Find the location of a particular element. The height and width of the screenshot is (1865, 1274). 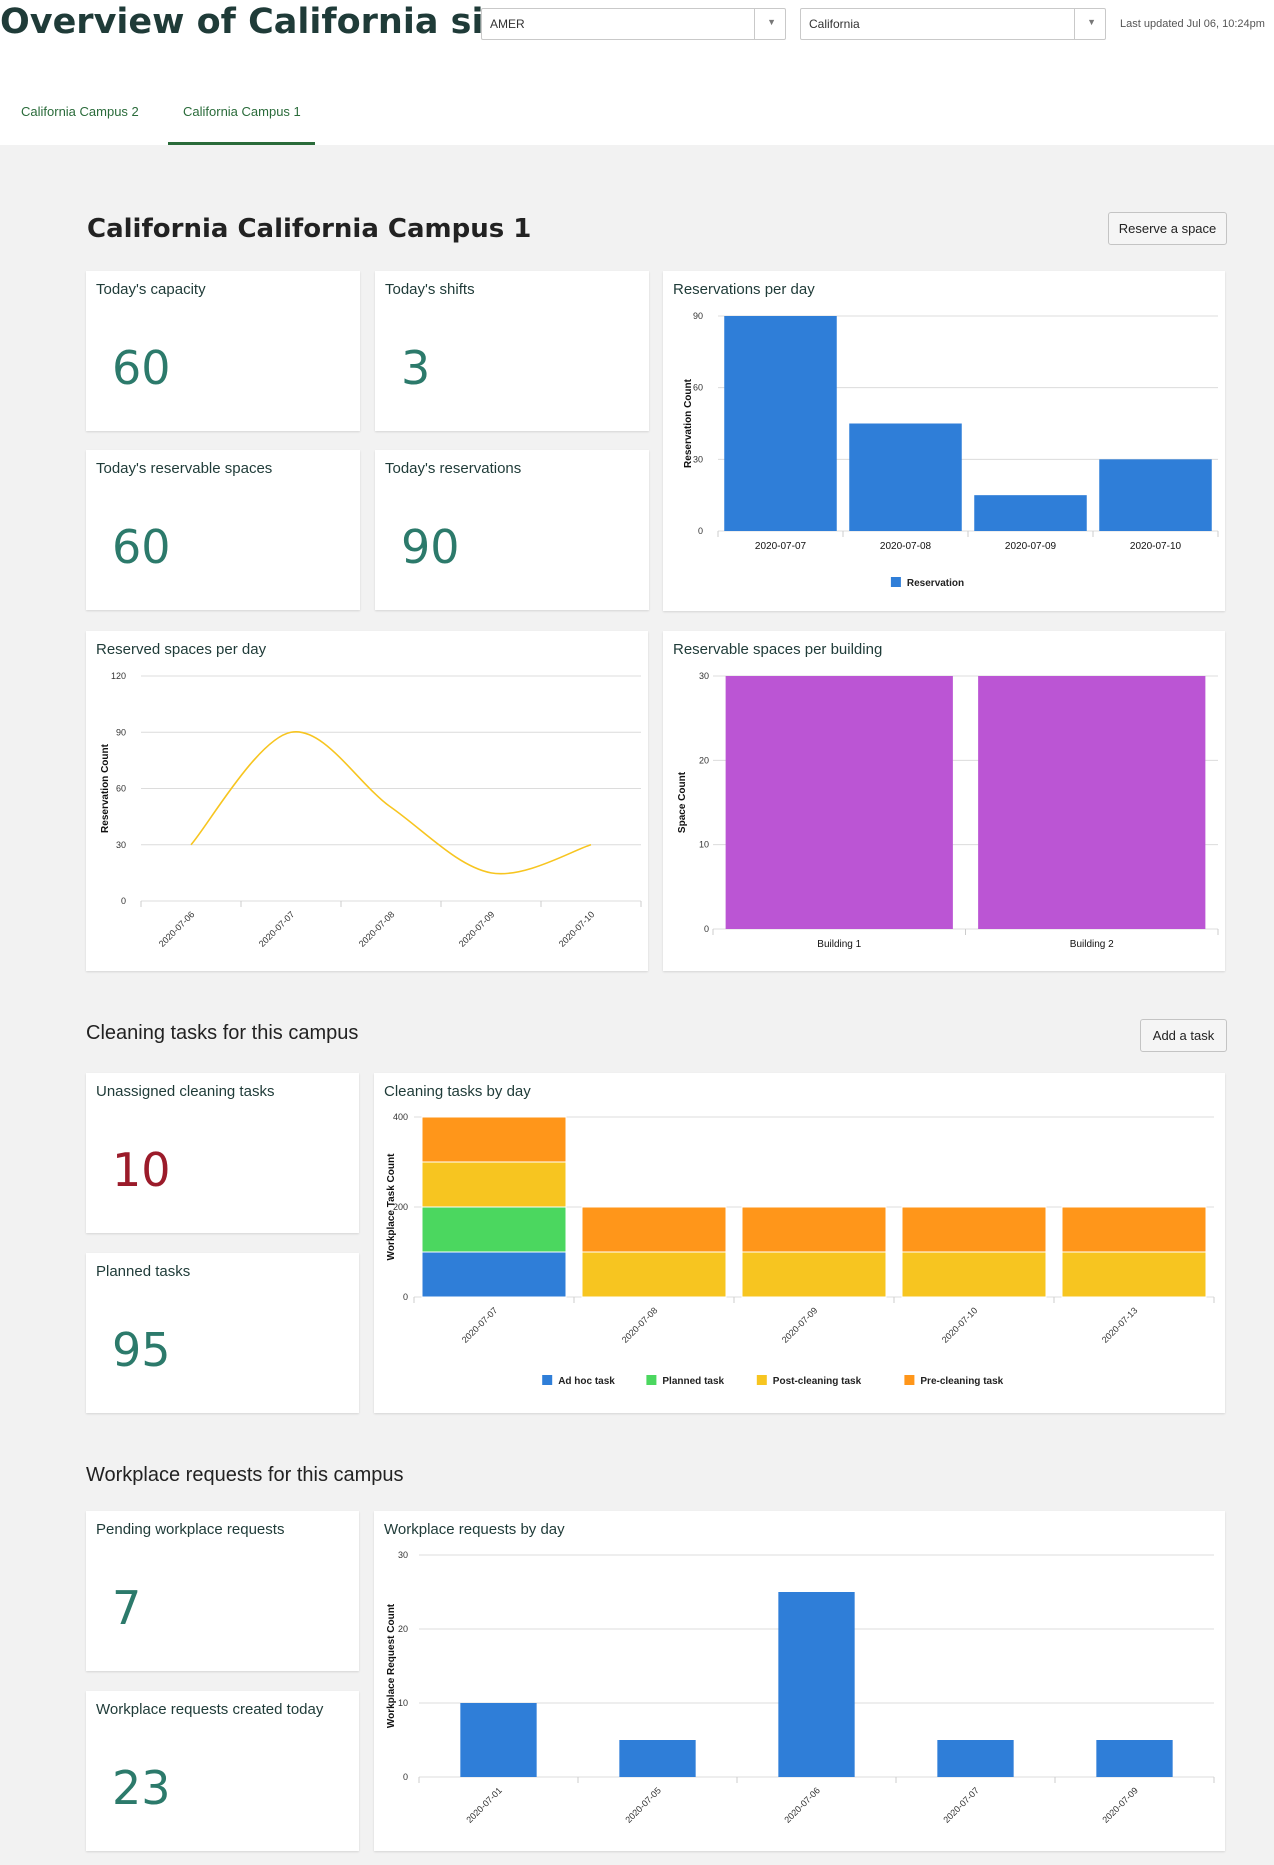

reservable-per-building-chart: 0 10 20 30 Space Count Building 1 Building 2 is located at coordinates (948, 810).